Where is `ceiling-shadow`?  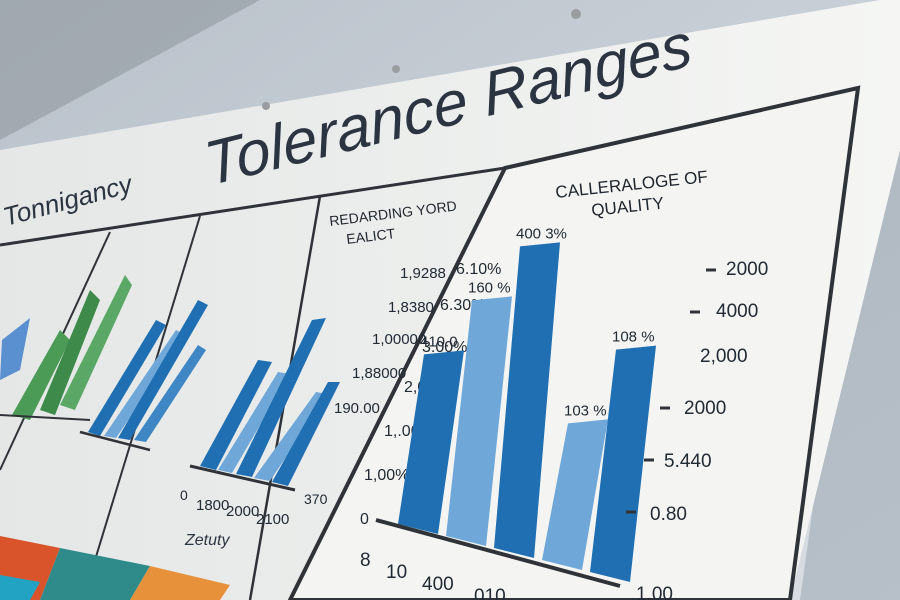 ceiling-shadow is located at coordinates (130, 70).